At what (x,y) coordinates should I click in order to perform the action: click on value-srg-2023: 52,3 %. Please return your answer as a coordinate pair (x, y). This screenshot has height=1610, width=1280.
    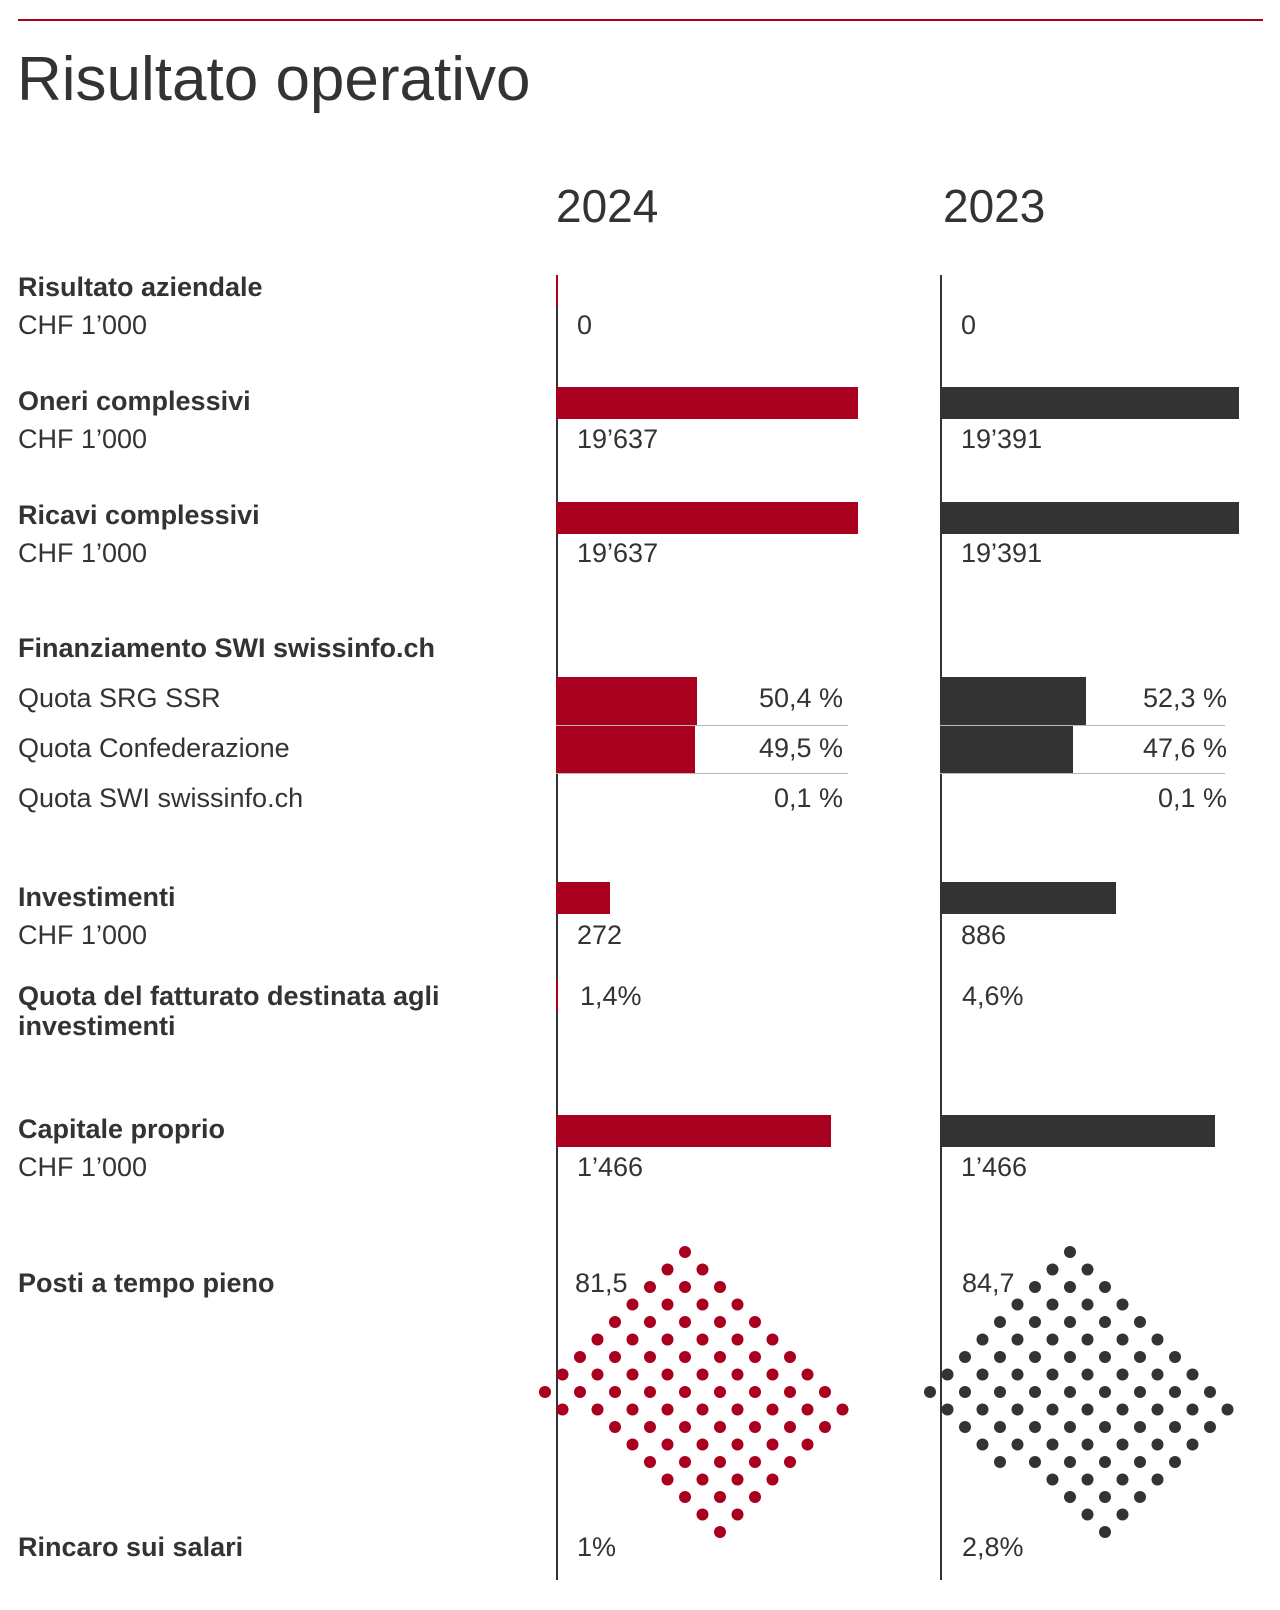
    Looking at the image, I should click on (1184, 698).